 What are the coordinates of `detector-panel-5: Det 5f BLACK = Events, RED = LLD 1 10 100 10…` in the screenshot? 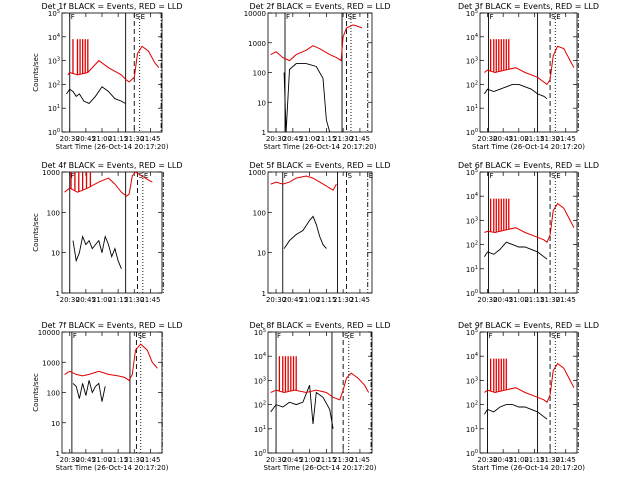 It's located at (319, 232).